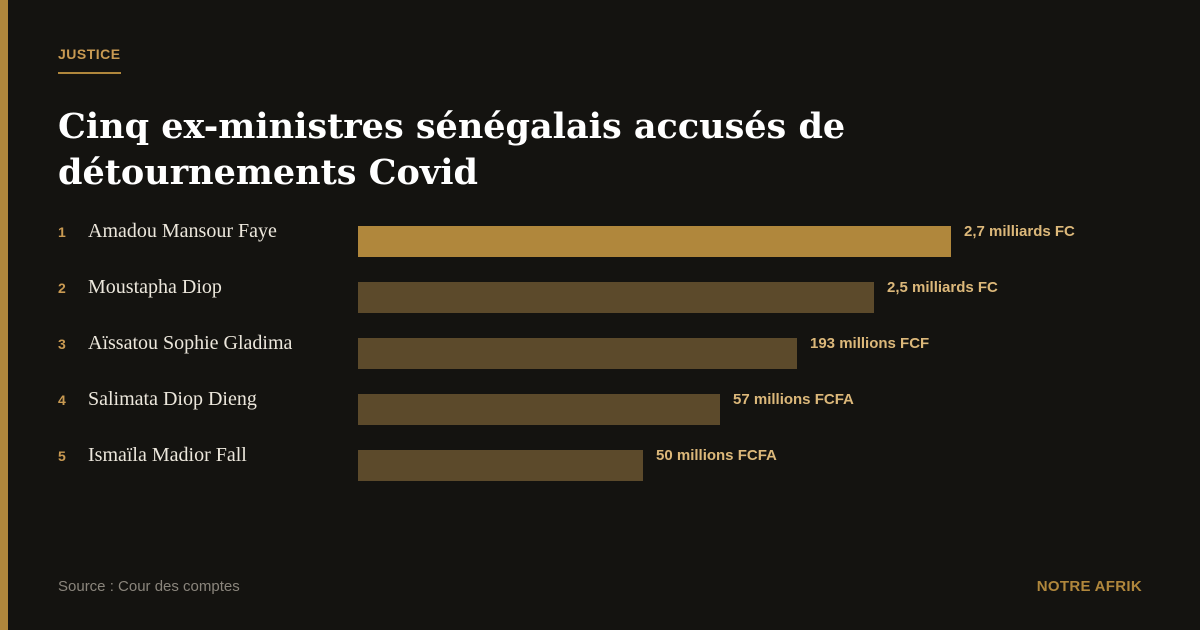 Image resolution: width=1200 pixels, height=630 pixels. What do you see at coordinates (190, 343) in the screenshot?
I see `category-label-name: Aïssatou Sophie Gladima` at bounding box center [190, 343].